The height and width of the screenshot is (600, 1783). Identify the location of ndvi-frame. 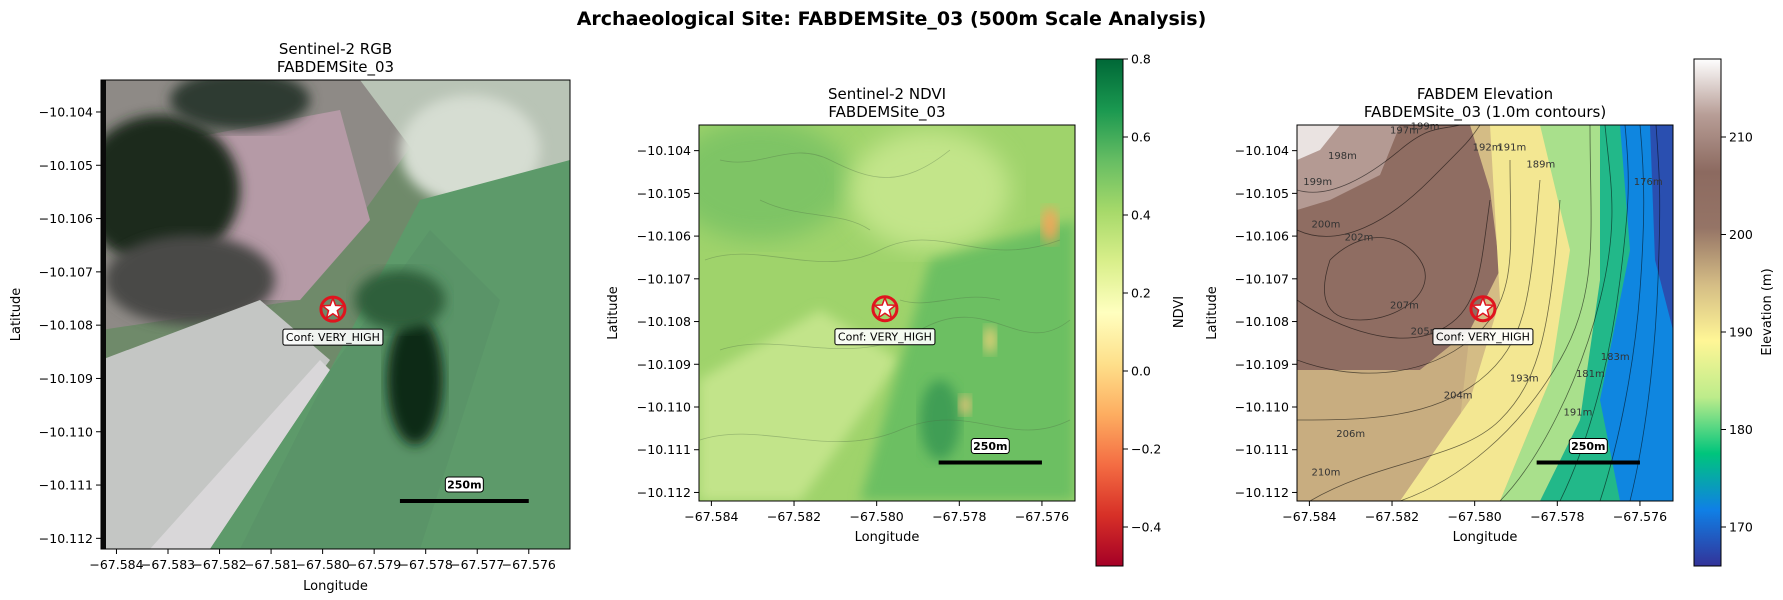
(887, 313).